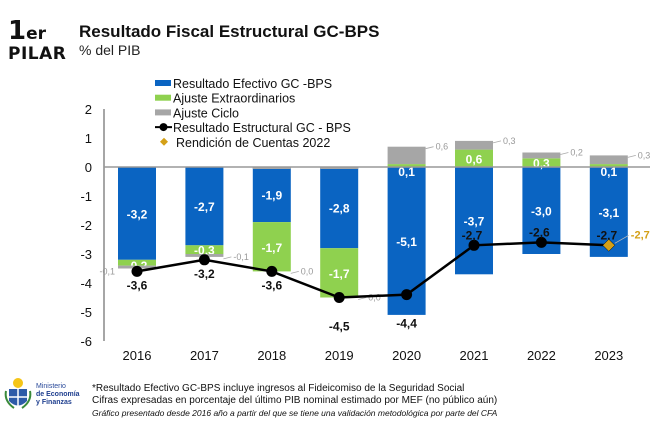 The height and width of the screenshot is (425, 658). I want to click on x-tick-label: 2023, so click(608, 355).